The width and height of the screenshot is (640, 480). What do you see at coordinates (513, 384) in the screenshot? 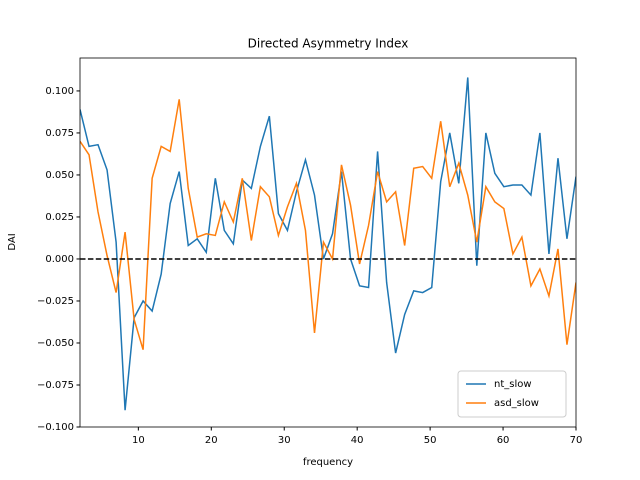
I see `legend-label: nt_slow` at bounding box center [513, 384].